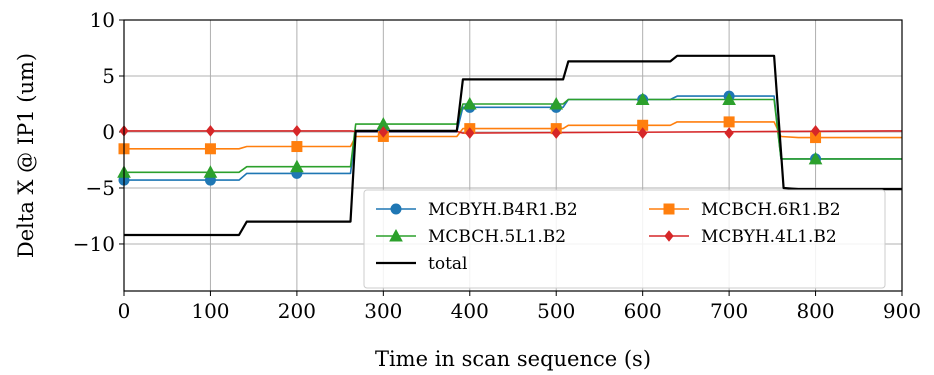 The image size is (934, 375). I want to click on y-tick-label: −5, so click(100, 188).